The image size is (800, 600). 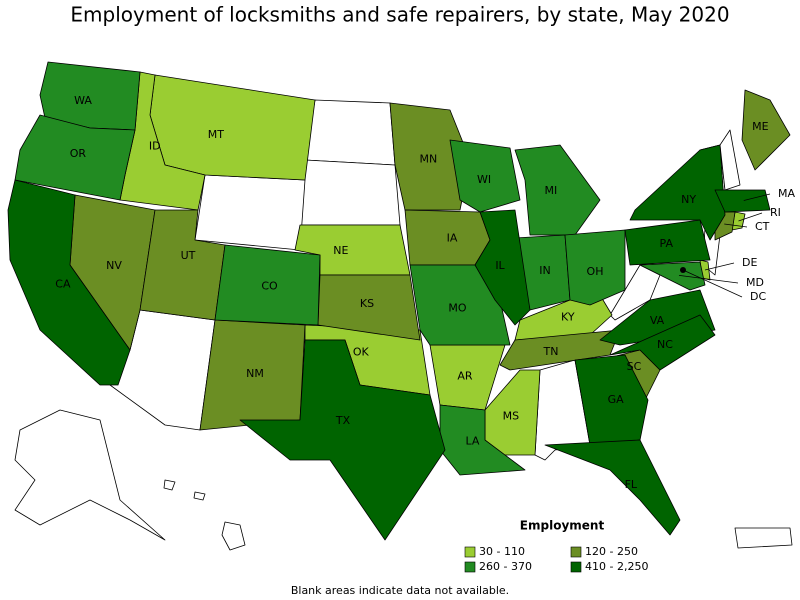 What do you see at coordinates (631, 484) in the screenshot?
I see `state-label: FL` at bounding box center [631, 484].